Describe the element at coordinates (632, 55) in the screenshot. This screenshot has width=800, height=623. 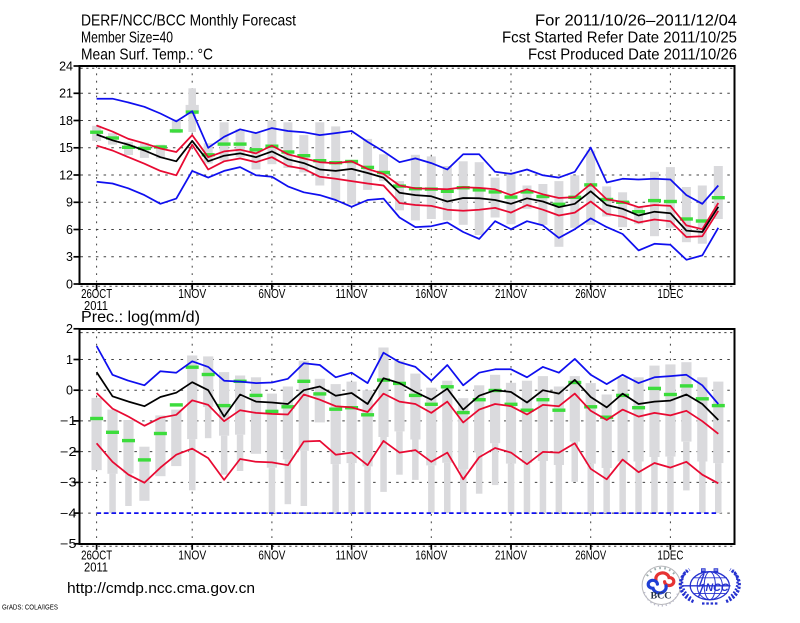
I see `svg-text: Fcst Produced Date 2011/10/26` at that location.